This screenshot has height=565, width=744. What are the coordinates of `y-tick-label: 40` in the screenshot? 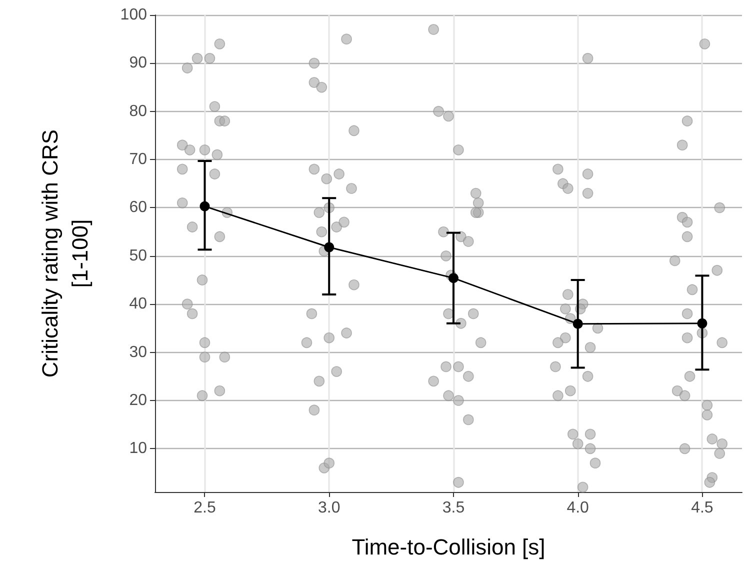 It's located at (138, 304).